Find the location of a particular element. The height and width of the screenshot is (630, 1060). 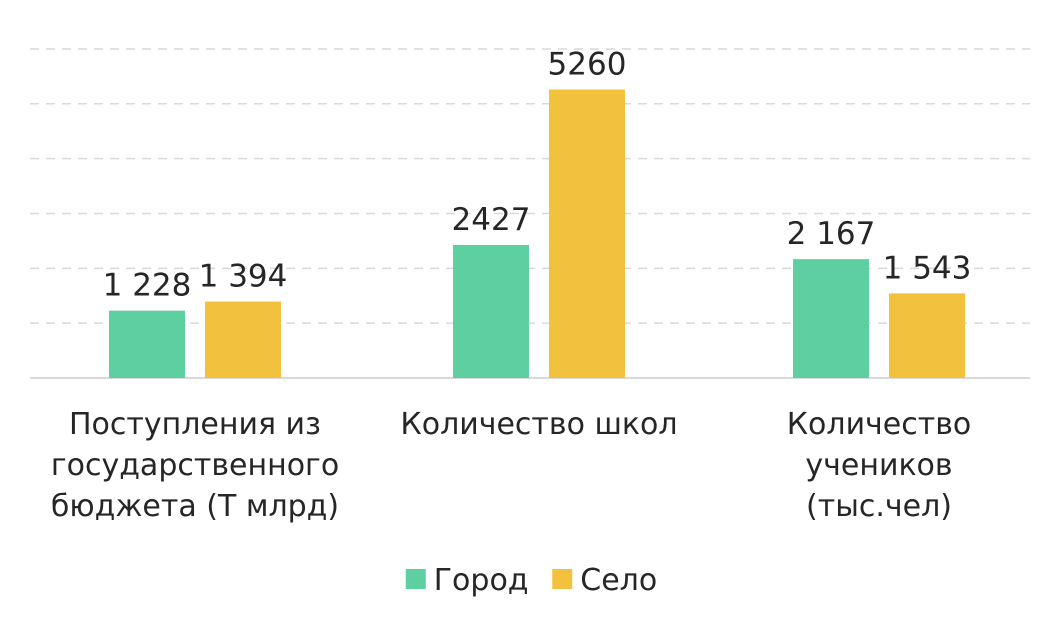

legend-label: Город is located at coordinates (481, 580).